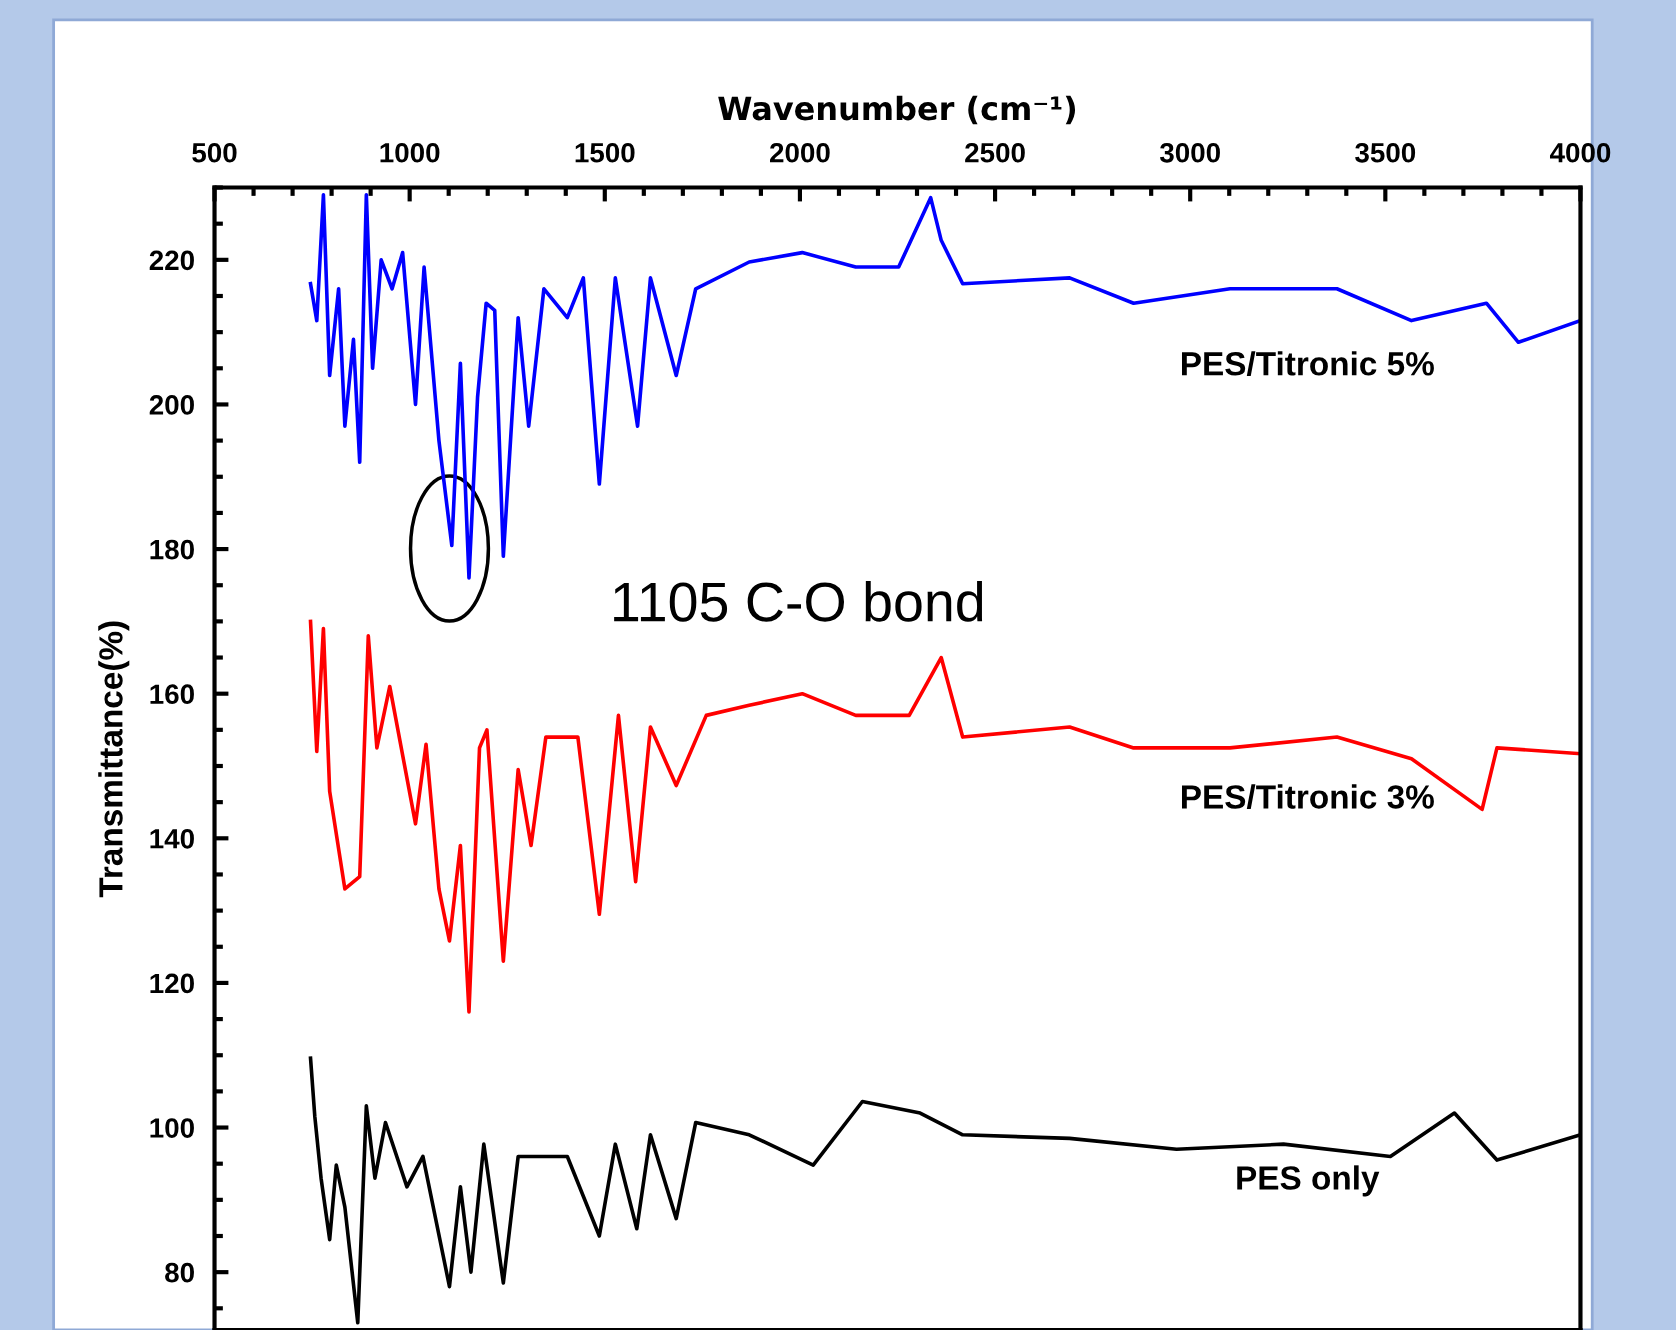 This screenshot has width=1676, height=1330. What do you see at coordinates (1189, 152) in the screenshot?
I see `x-tick-label: 3000` at bounding box center [1189, 152].